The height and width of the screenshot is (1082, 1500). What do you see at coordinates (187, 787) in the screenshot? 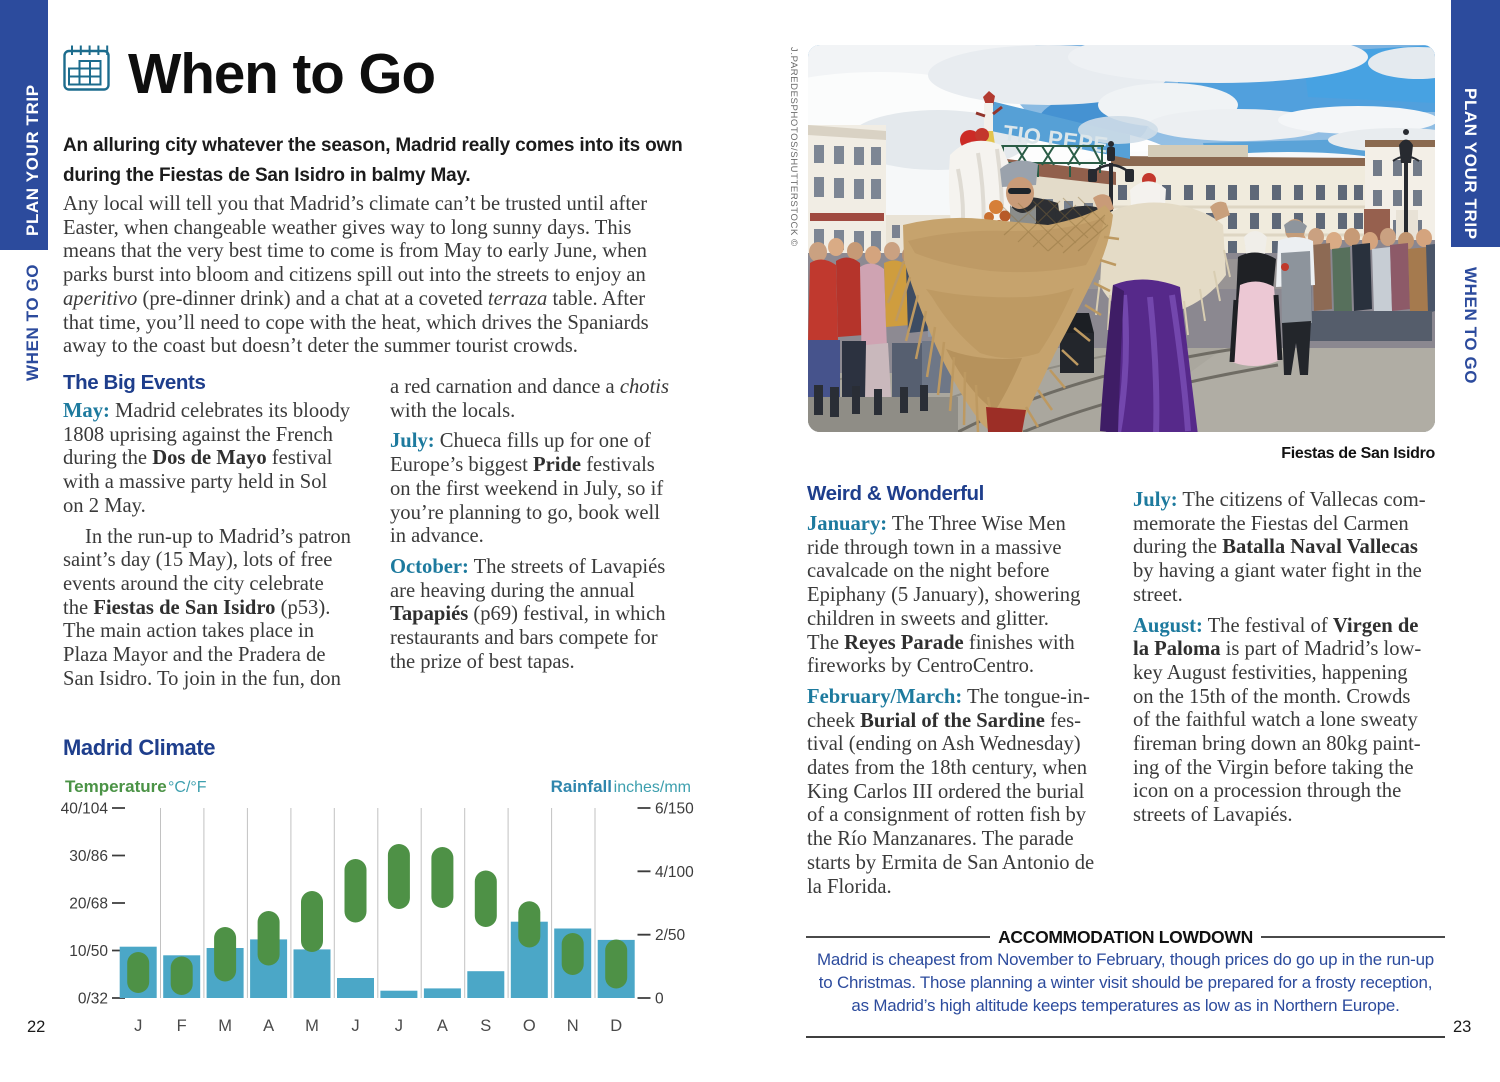
I see `svg-text: °C/°F` at bounding box center [187, 787].